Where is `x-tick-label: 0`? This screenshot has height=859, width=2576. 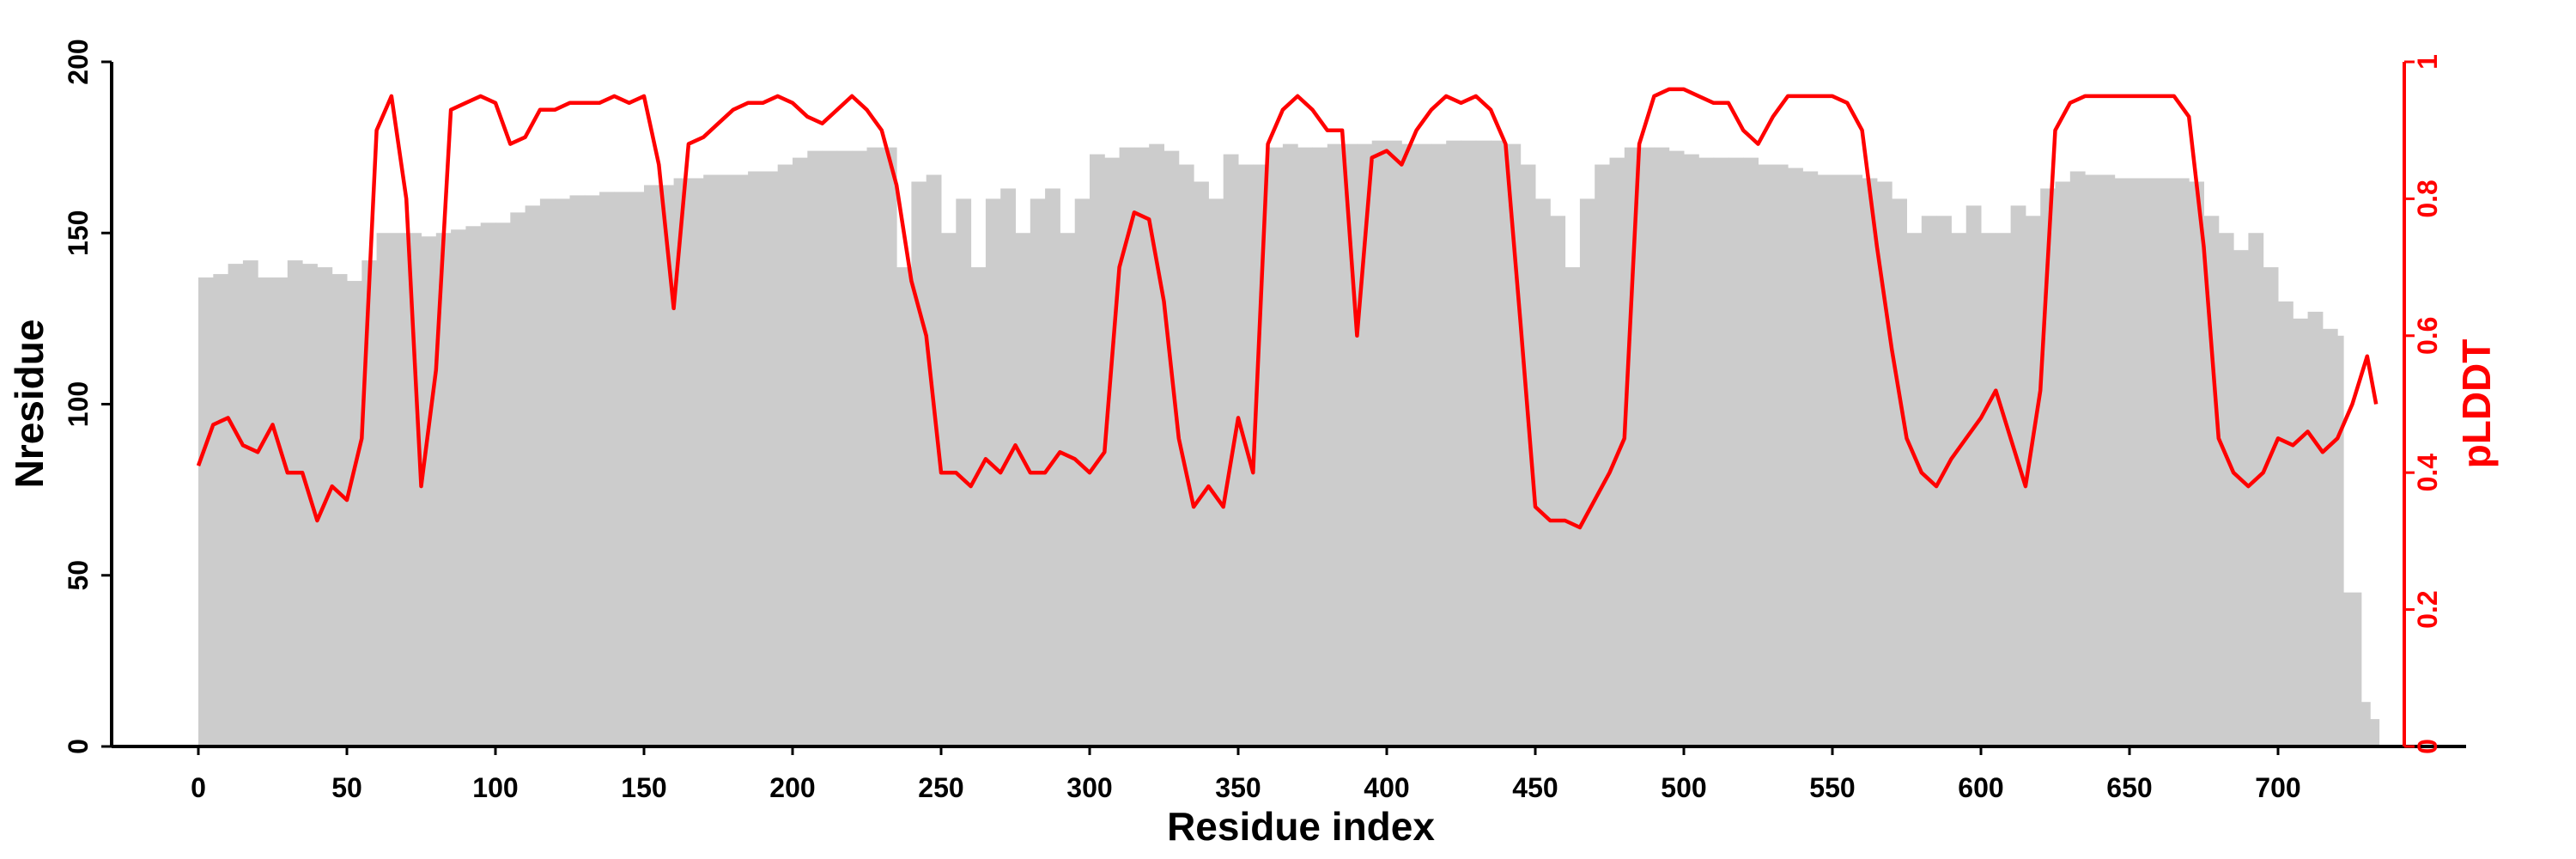 x-tick-label: 0 is located at coordinates (198, 788).